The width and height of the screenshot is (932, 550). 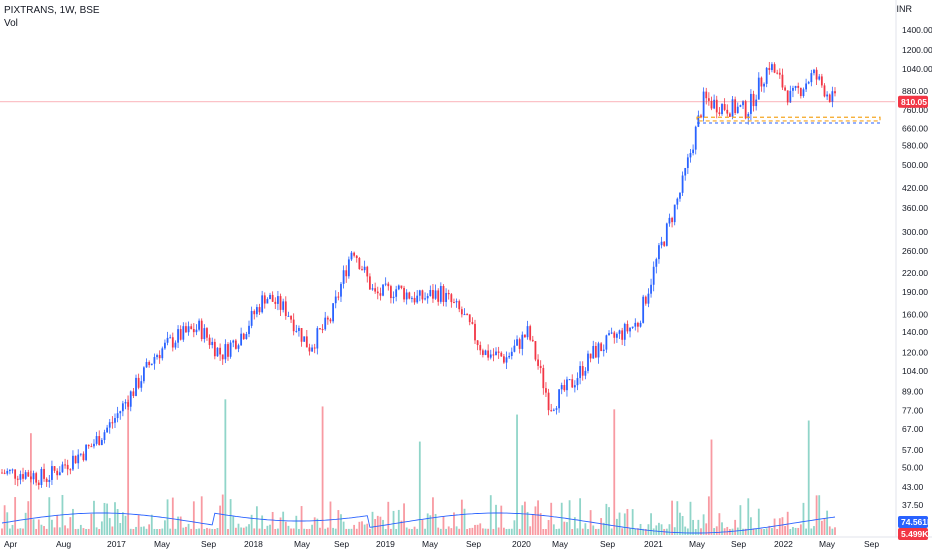 What do you see at coordinates (521, 544) in the screenshot?
I see `time-tick-label: 2020` at bounding box center [521, 544].